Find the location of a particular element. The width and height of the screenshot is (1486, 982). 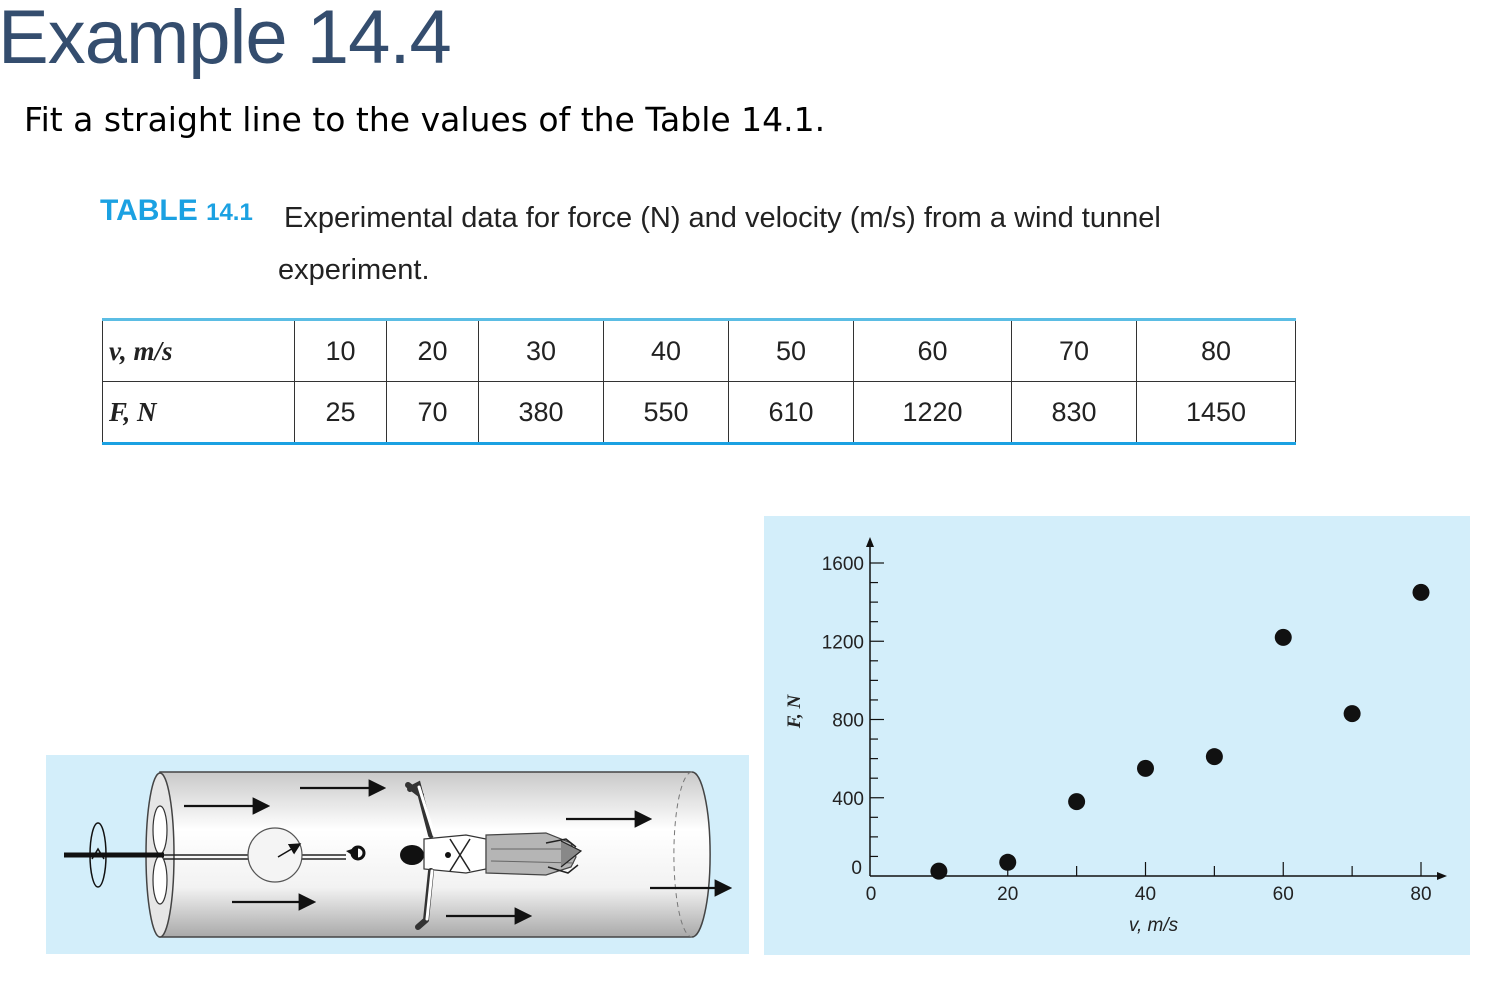

x-axis-arrow-icon is located at coordinates (1442, 876).